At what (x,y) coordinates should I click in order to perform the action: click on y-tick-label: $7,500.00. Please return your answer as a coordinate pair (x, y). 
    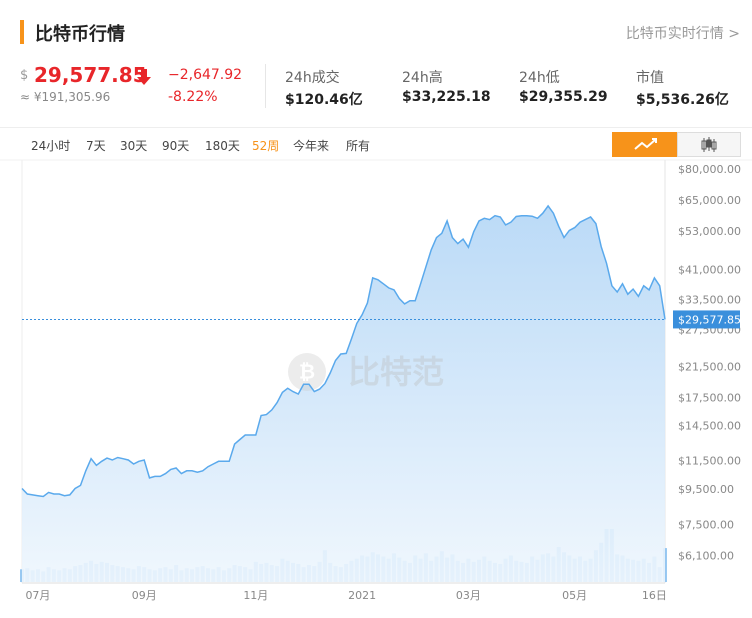
    Looking at the image, I should click on (706, 525).